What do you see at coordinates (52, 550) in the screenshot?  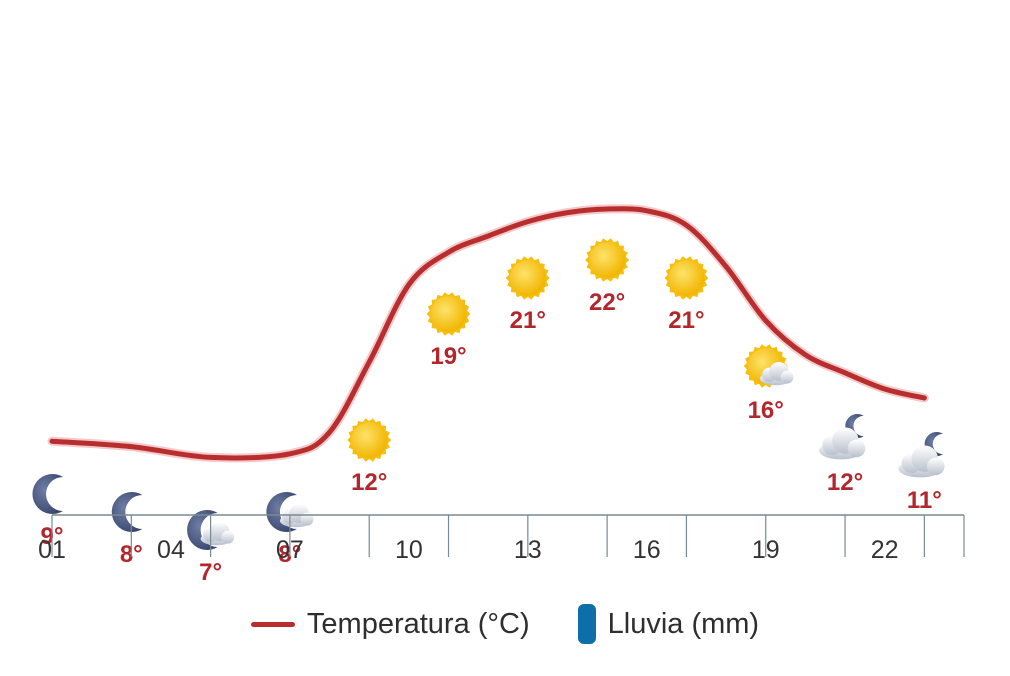 I see `x-tick-label: 01` at bounding box center [52, 550].